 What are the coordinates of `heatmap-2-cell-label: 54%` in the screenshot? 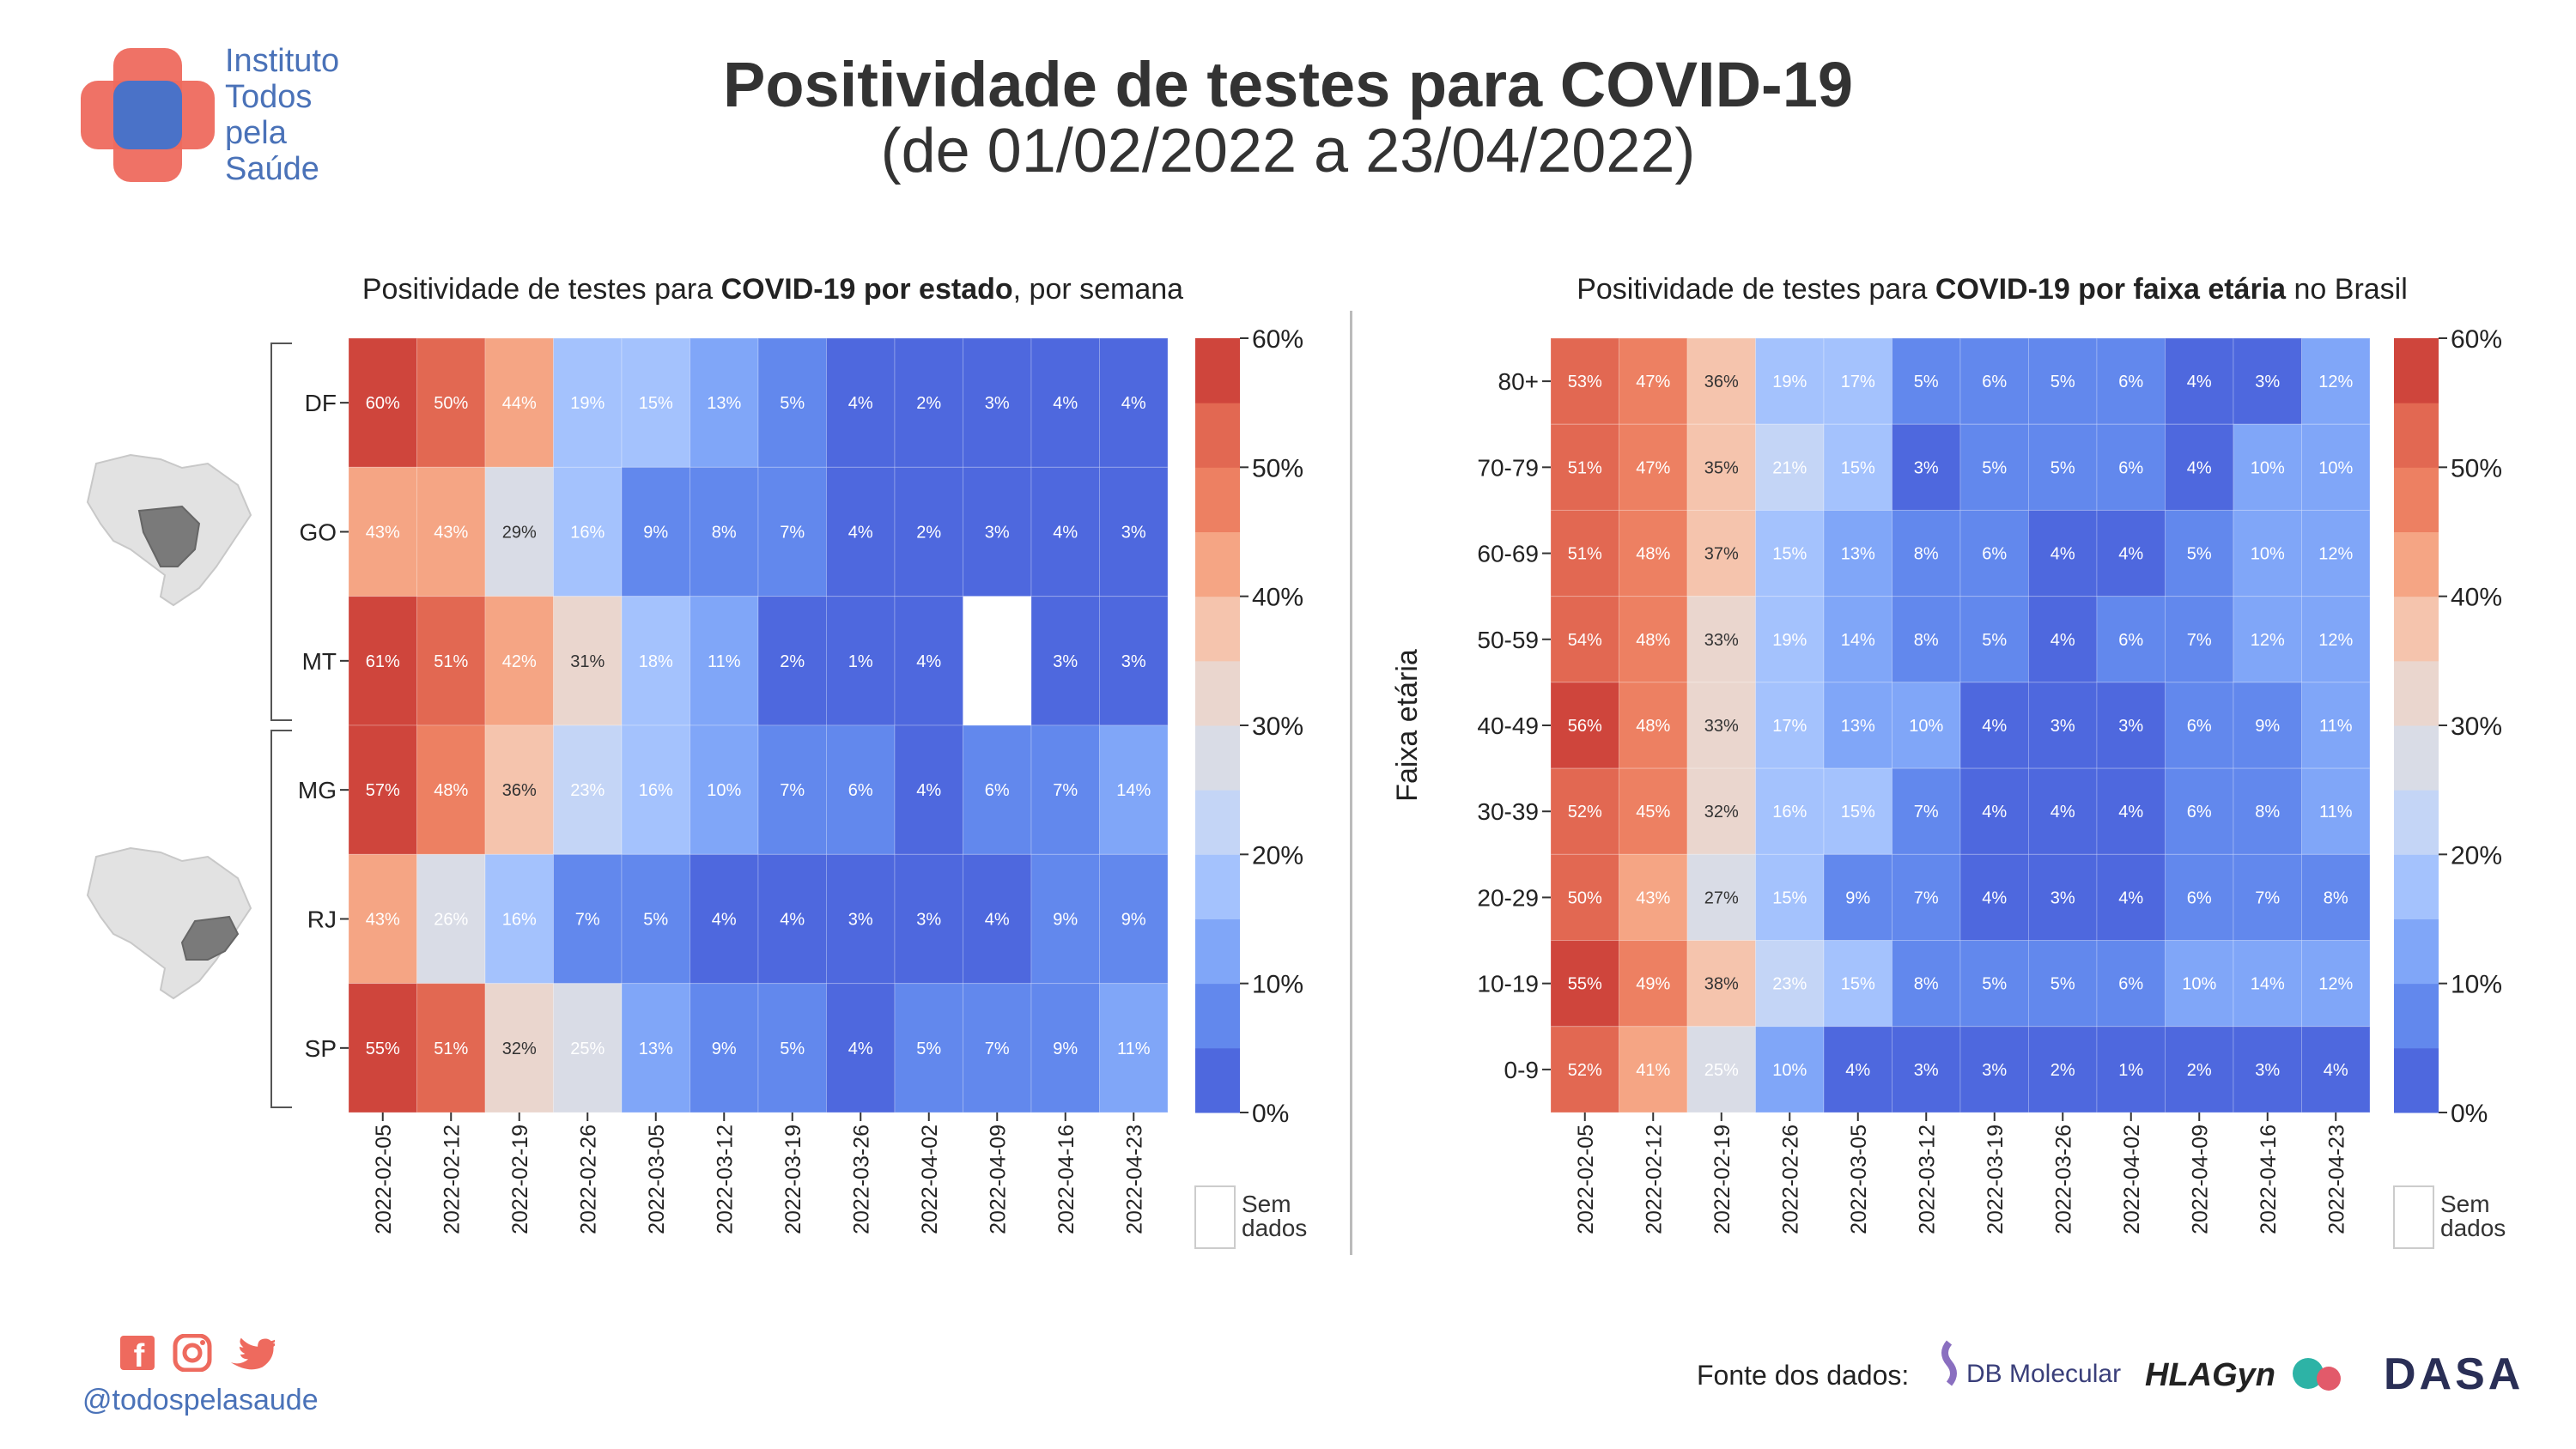 It's located at (1585, 640).